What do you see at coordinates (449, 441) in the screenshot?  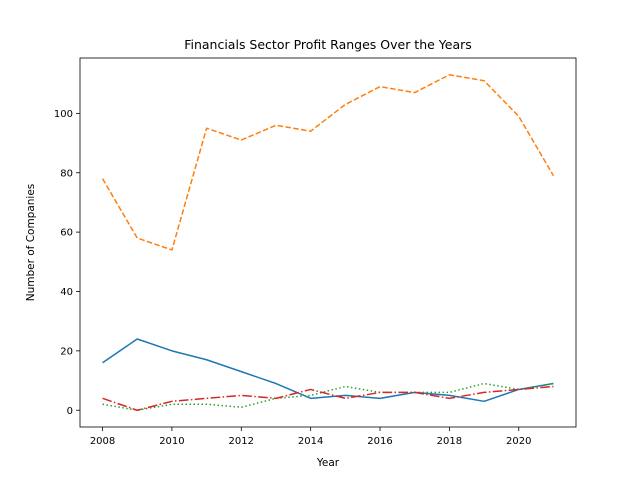 I see `x-tick-label: 2018` at bounding box center [449, 441].